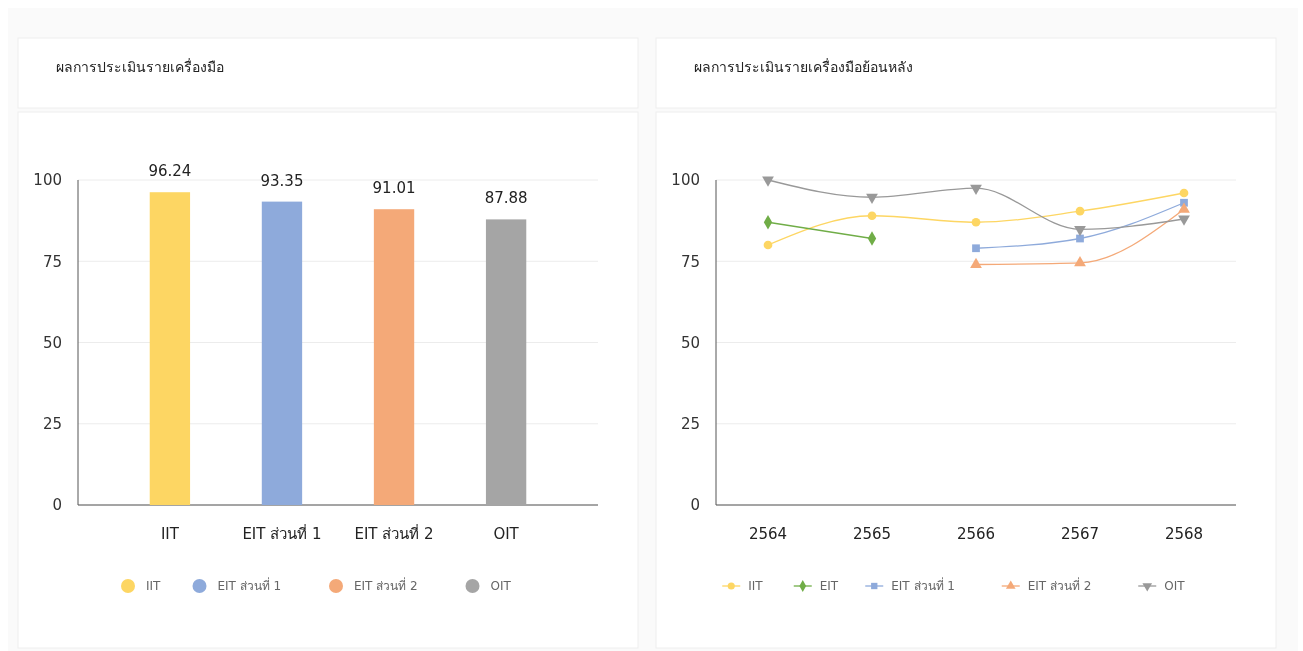 This screenshot has height=651, width=1303. Describe the element at coordinates (803, 66) in the screenshot. I see `chart-title: ผลการประเมินรายเครื่องมือย้อนหลัง` at that location.